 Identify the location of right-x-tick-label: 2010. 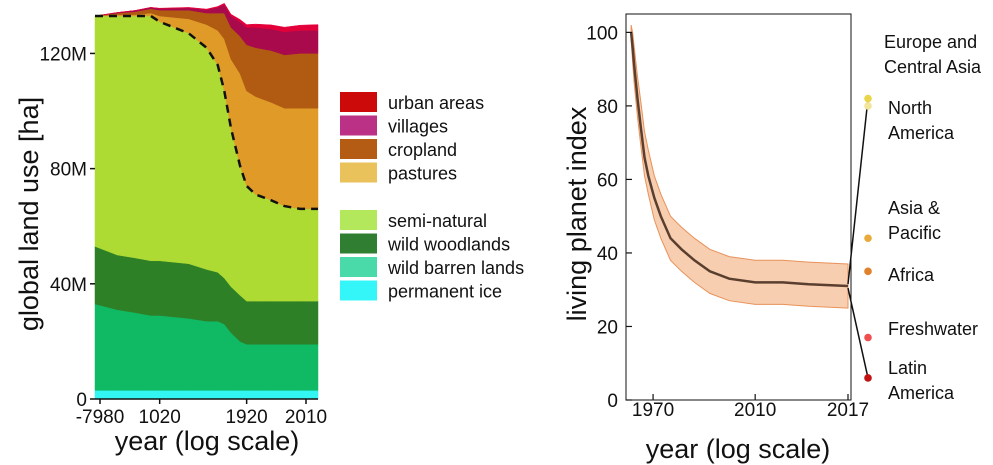
(755, 410).